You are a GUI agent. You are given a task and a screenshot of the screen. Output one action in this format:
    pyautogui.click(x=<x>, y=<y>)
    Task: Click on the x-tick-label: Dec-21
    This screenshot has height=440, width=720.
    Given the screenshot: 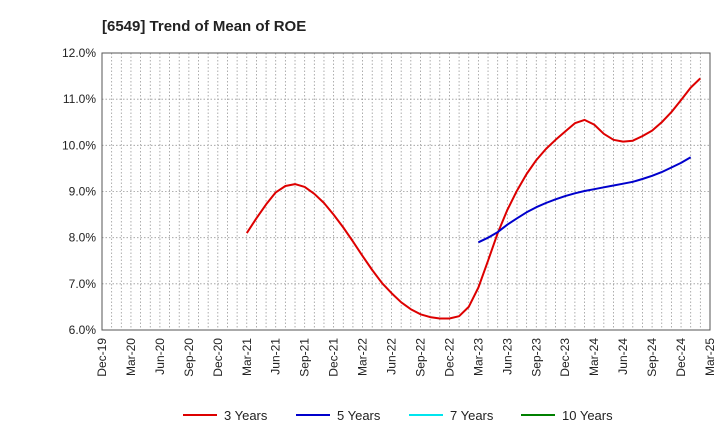 What is the action you would take?
    pyautogui.click(x=334, y=357)
    